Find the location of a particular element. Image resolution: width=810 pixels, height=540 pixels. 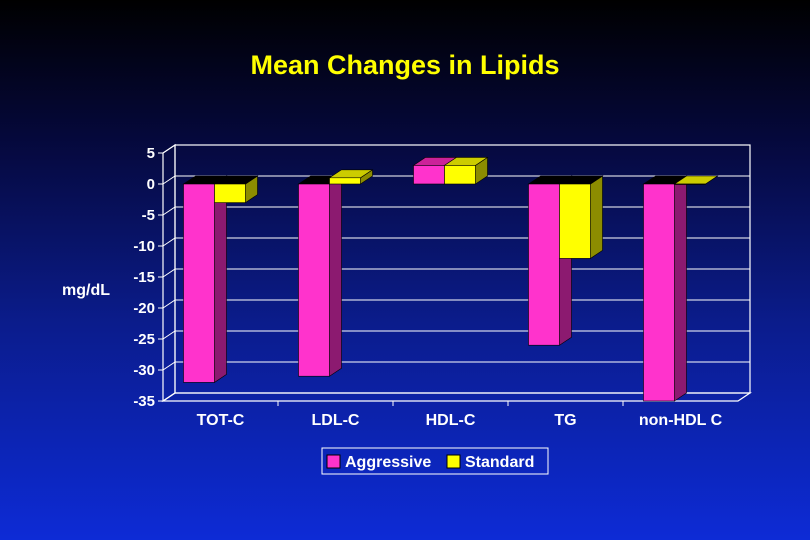

x-tick-label: HDL-C is located at coordinates (451, 420).